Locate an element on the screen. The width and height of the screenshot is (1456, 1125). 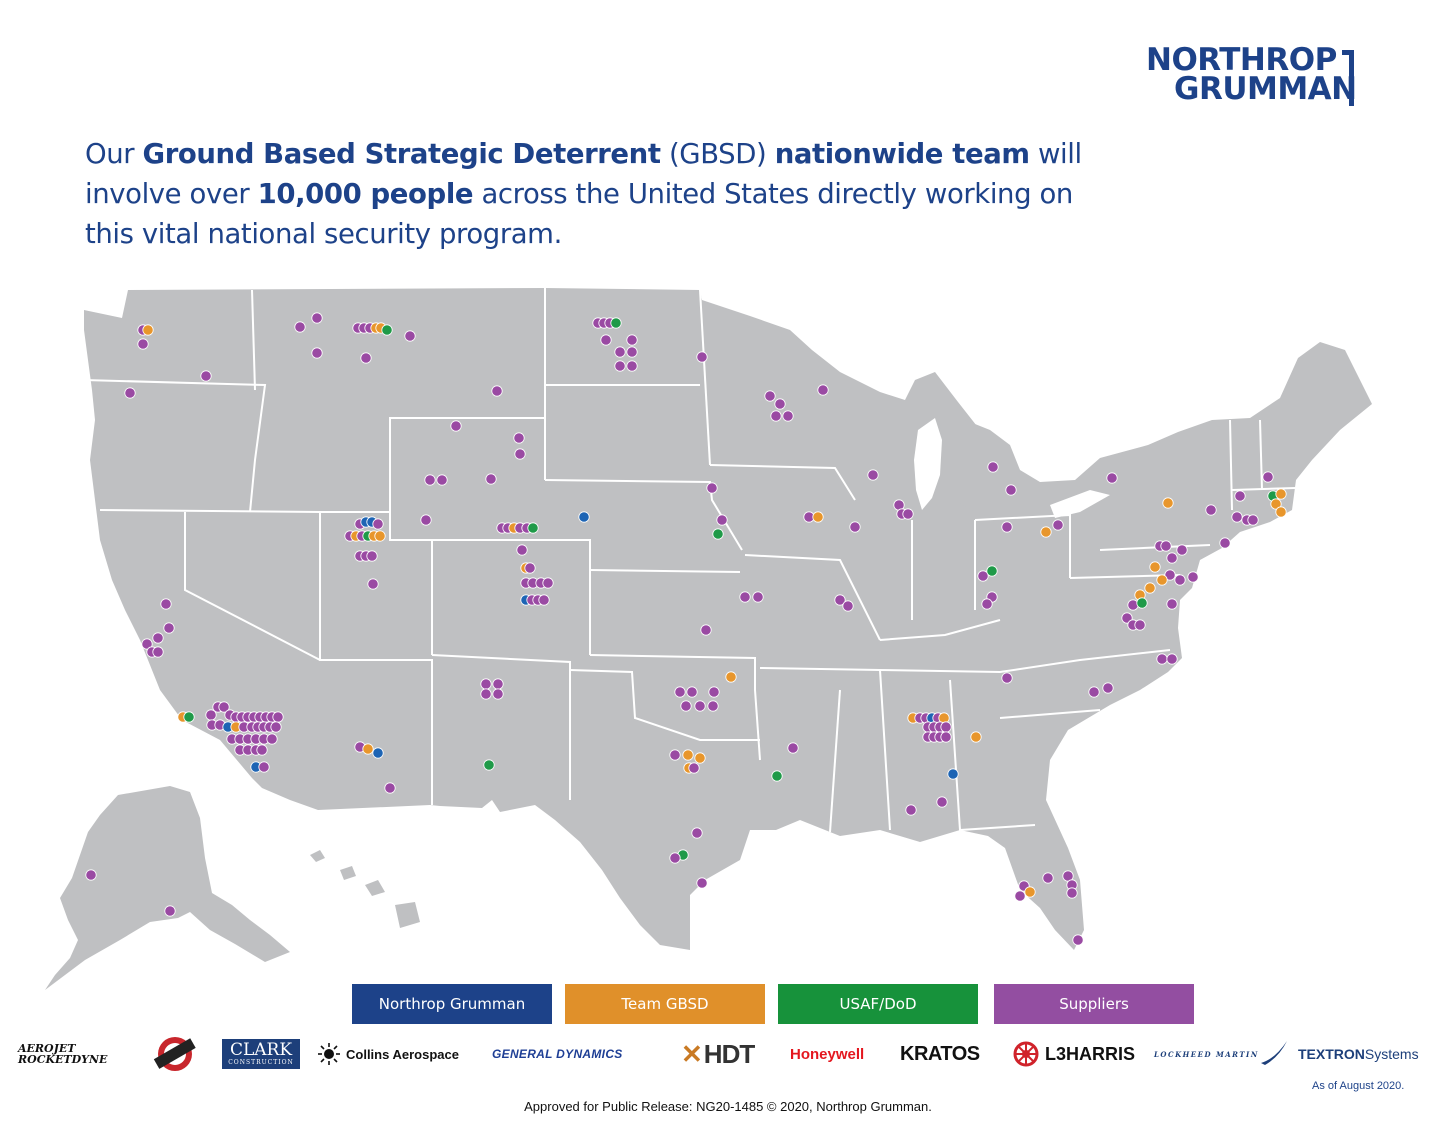
clark-subtext: CONSTRUCTION is located at coordinates (261, 1062).